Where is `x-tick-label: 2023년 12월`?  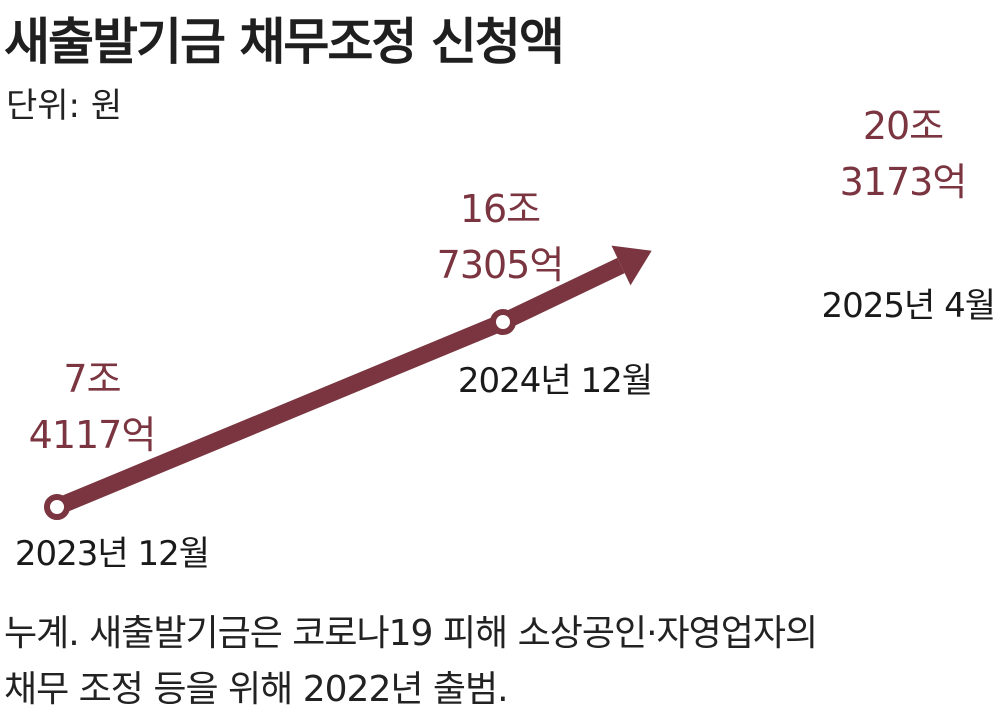
x-tick-label: 2023년 12월 is located at coordinates (112, 554).